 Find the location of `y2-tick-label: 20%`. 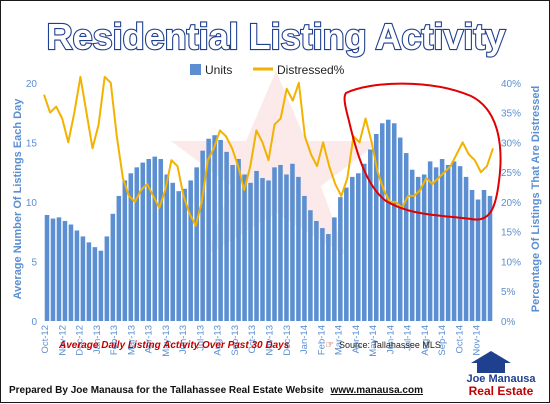

y2-tick-label: 20% is located at coordinates (511, 203).